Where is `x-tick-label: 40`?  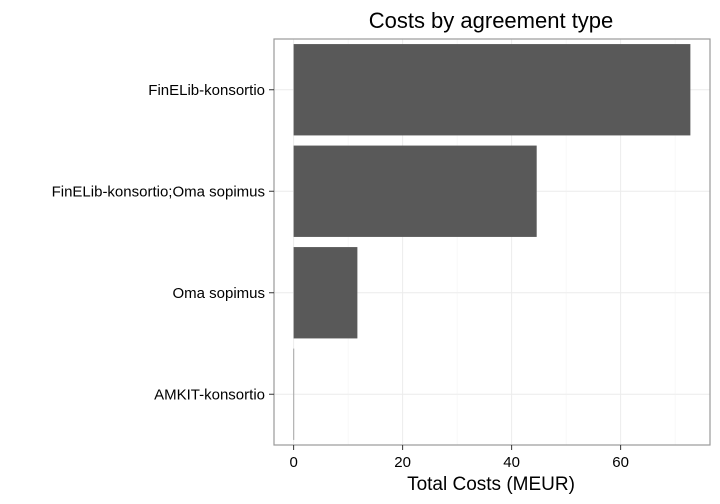 x-tick-label: 40 is located at coordinates (511, 462).